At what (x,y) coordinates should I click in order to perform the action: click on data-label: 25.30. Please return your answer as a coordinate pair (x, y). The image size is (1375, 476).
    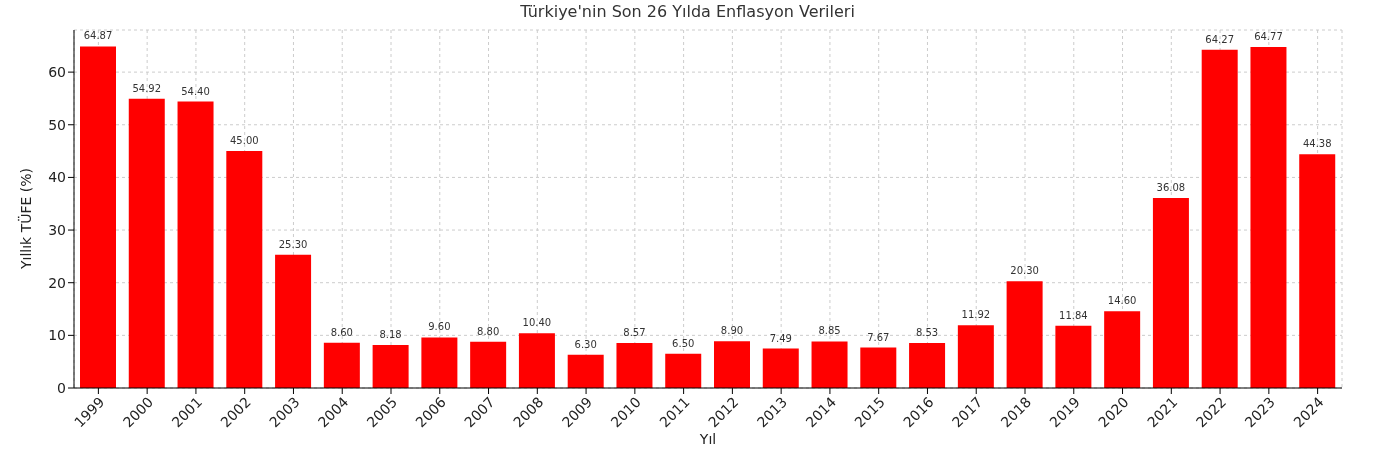
    Looking at the image, I should click on (293, 244).